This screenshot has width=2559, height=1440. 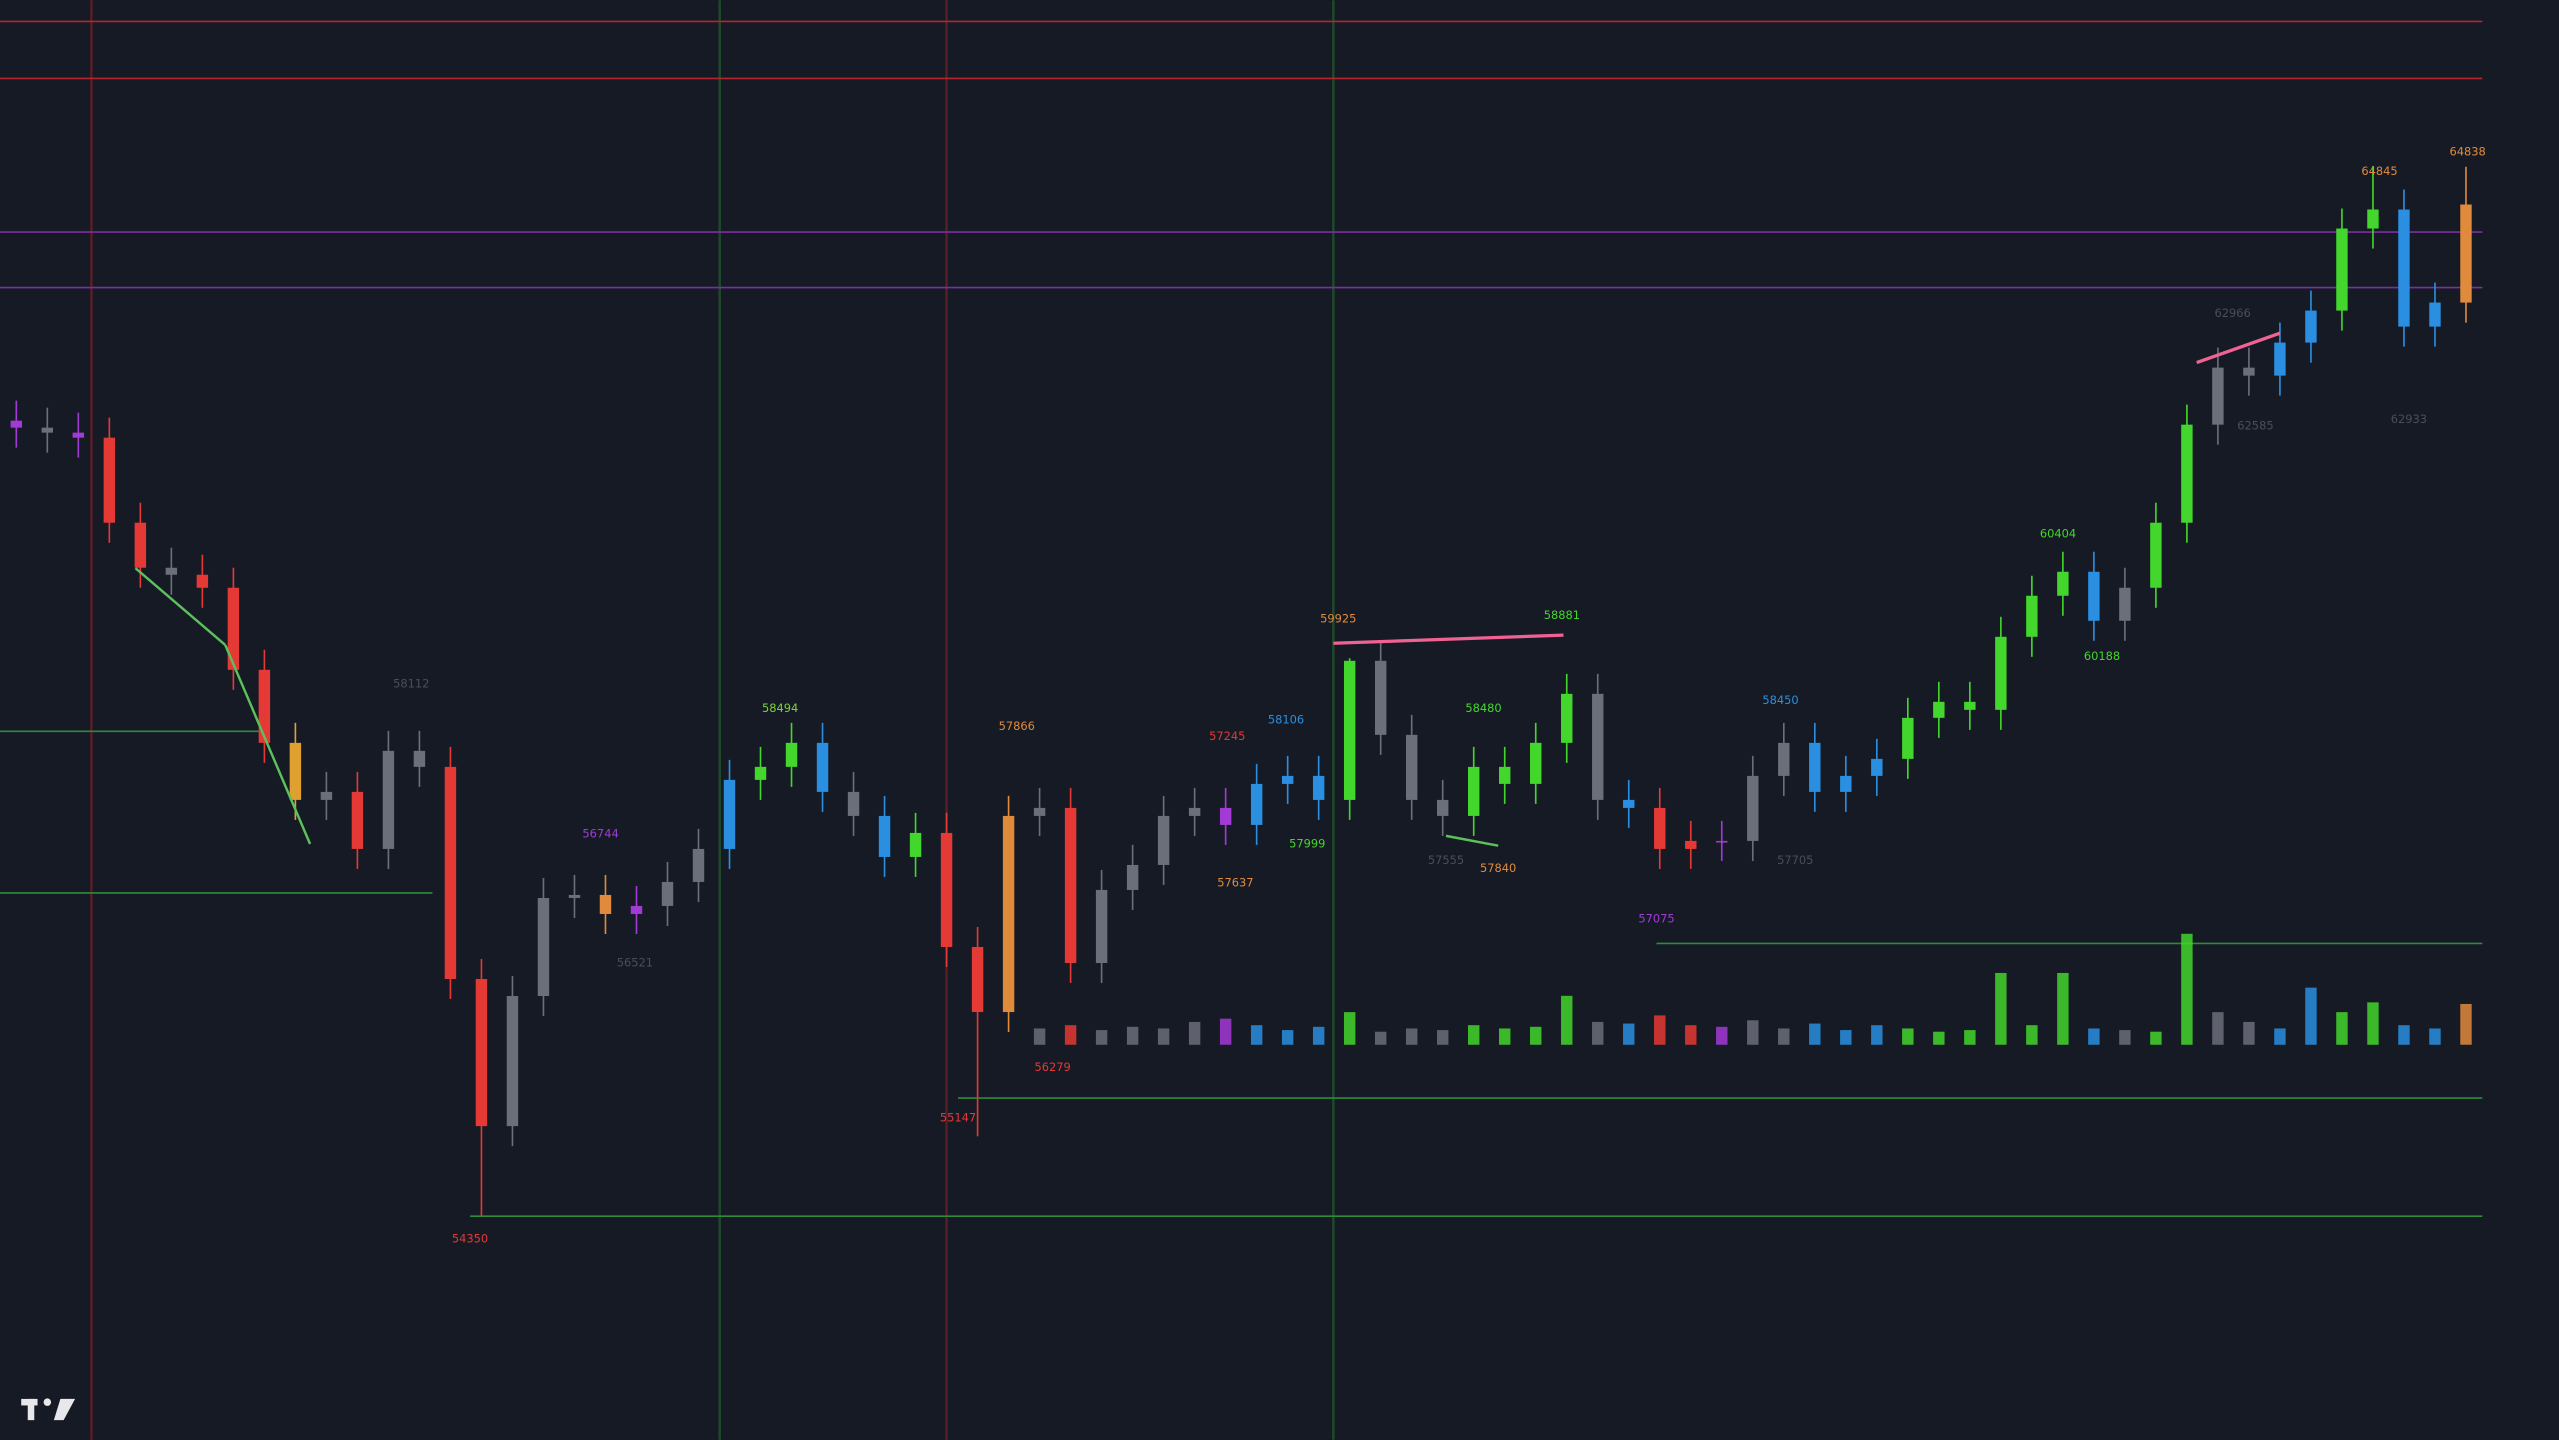 What do you see at coordinates (958, 1118) in the screenshot?
I see `price-label: 55147` at bounding box center [958, 1118].